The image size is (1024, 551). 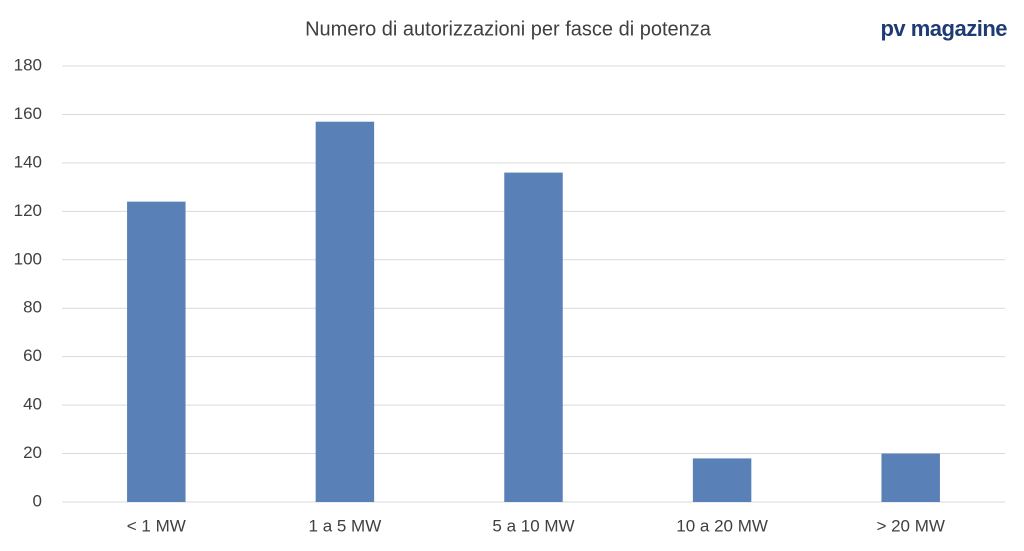 I want to click on y-tick-label: 160, so click(x=28, y=113).